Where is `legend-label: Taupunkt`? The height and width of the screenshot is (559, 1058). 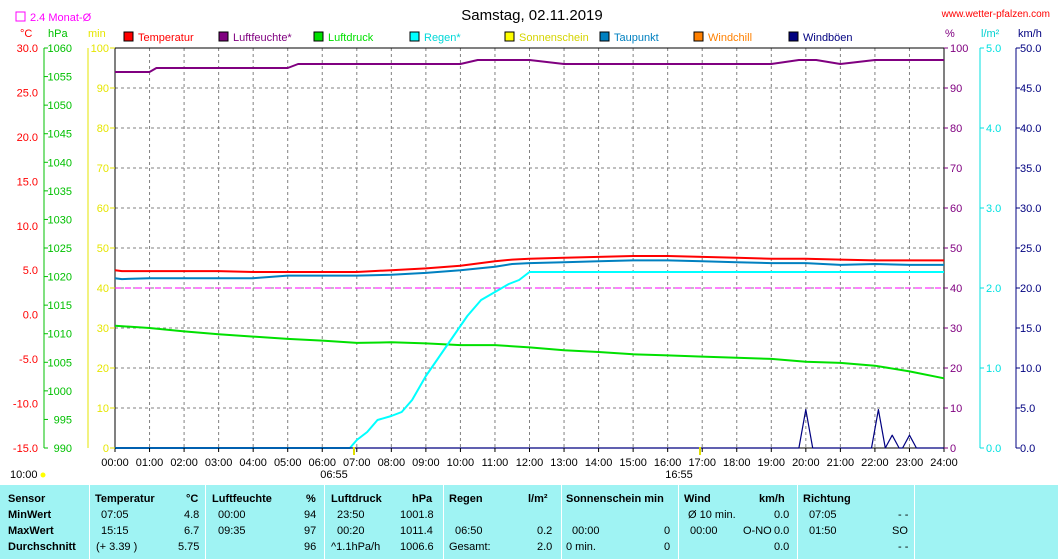 legend-label: Taupunkt is located at coordinates (636, 38).